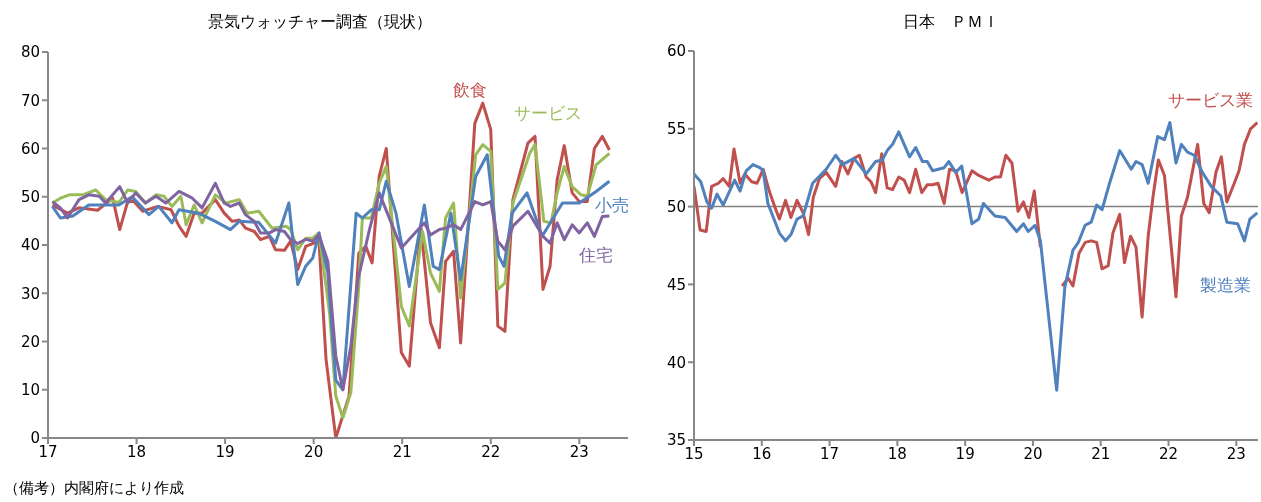 Image resolution: width=1261 pixels, height=502 pixels. I want to click on y-tick-label: 20, so click(30, 341).